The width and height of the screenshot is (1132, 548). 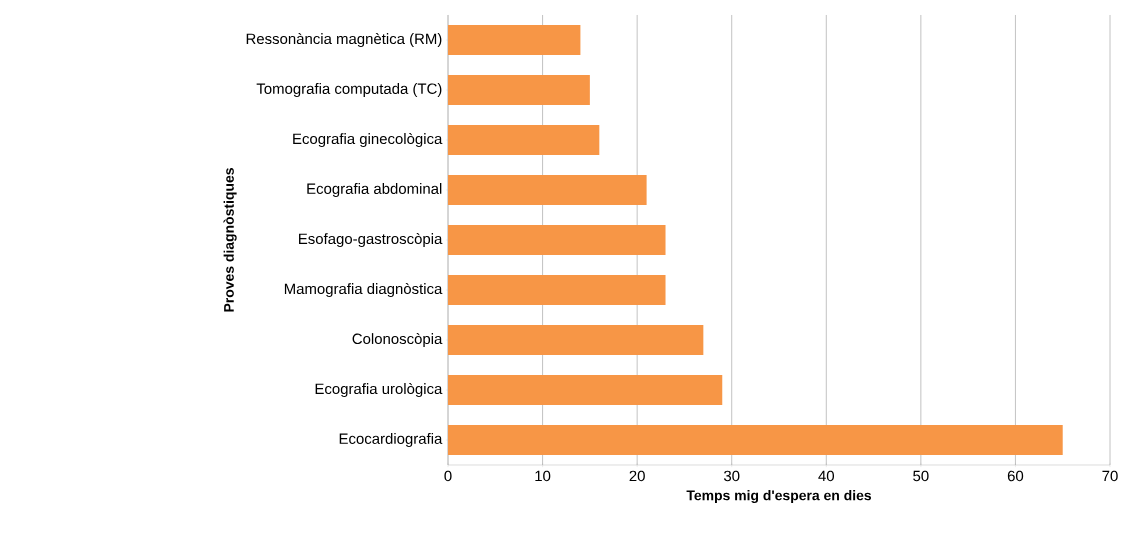 I want to click on y-tick-label: Tomografia computada (TC), so click(x=349, y=90).